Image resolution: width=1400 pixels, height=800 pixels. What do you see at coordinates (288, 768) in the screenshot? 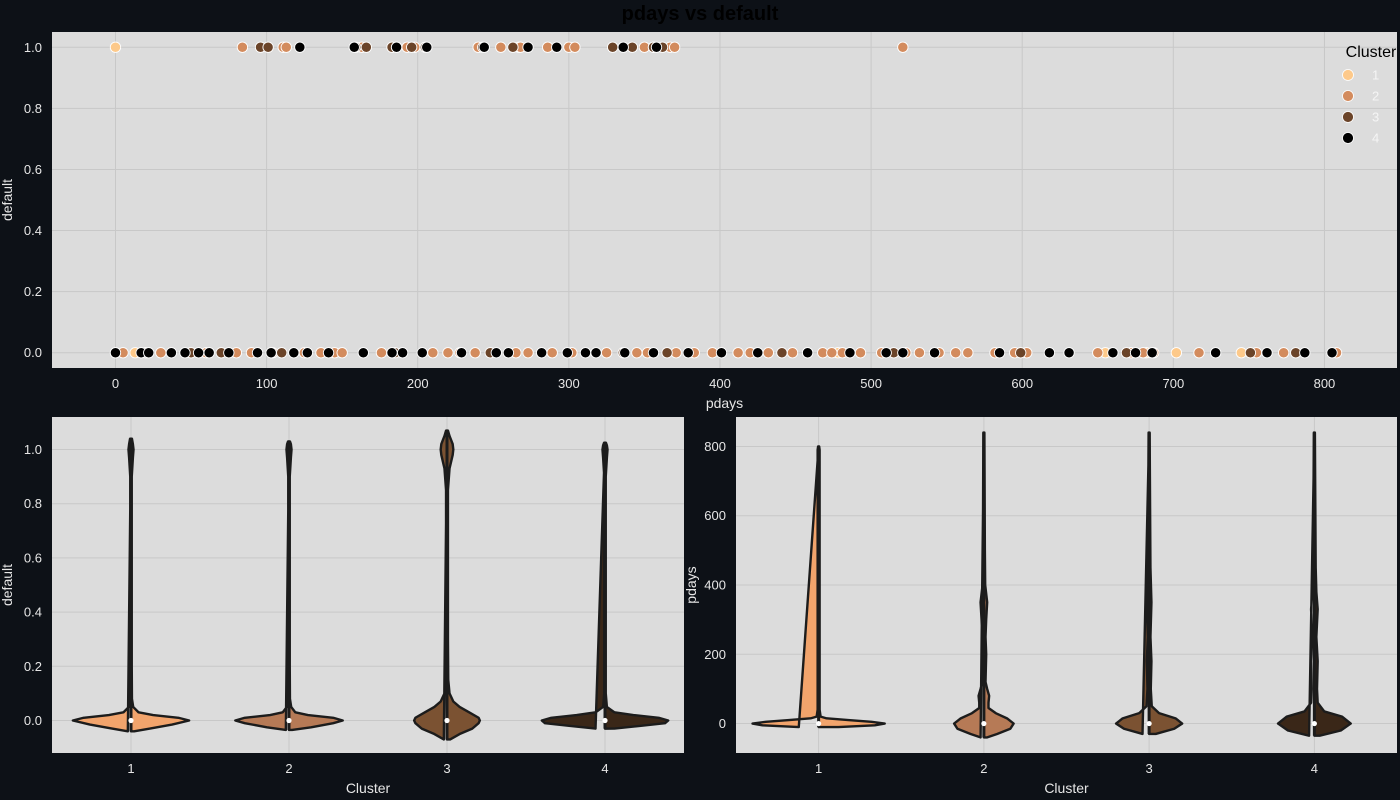
I see `violin-default-x-tick-label: 2` at bounding box center [288, 768].